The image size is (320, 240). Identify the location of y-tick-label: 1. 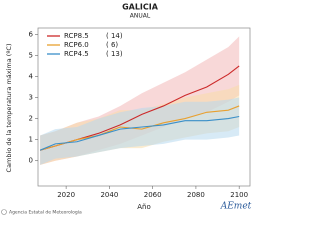
(31, 140).